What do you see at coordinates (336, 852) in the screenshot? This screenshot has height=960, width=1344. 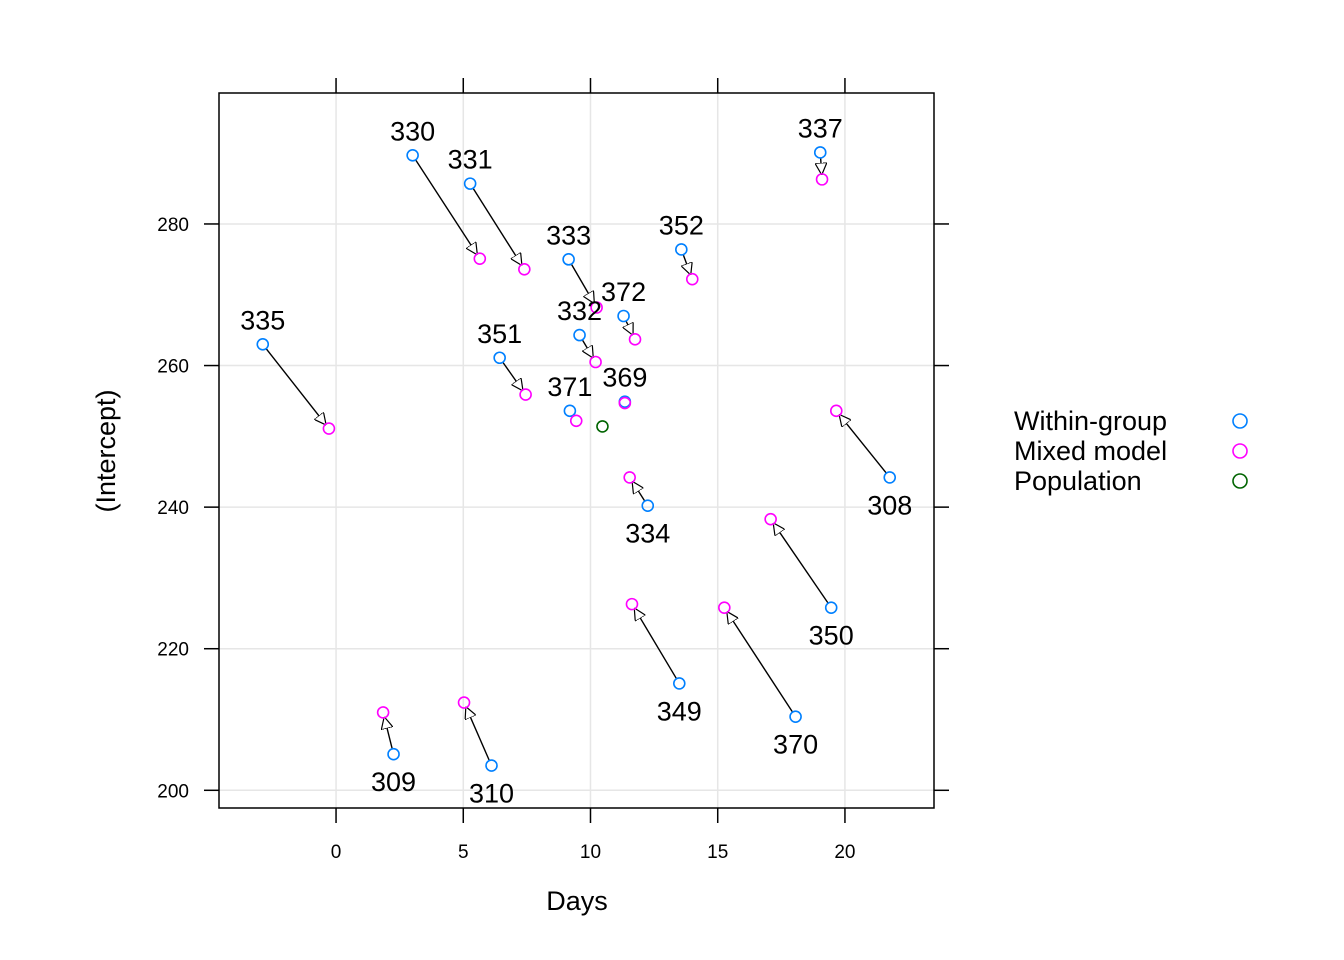 I see `x-tick-label: 0` at bounding box center [336, 852].